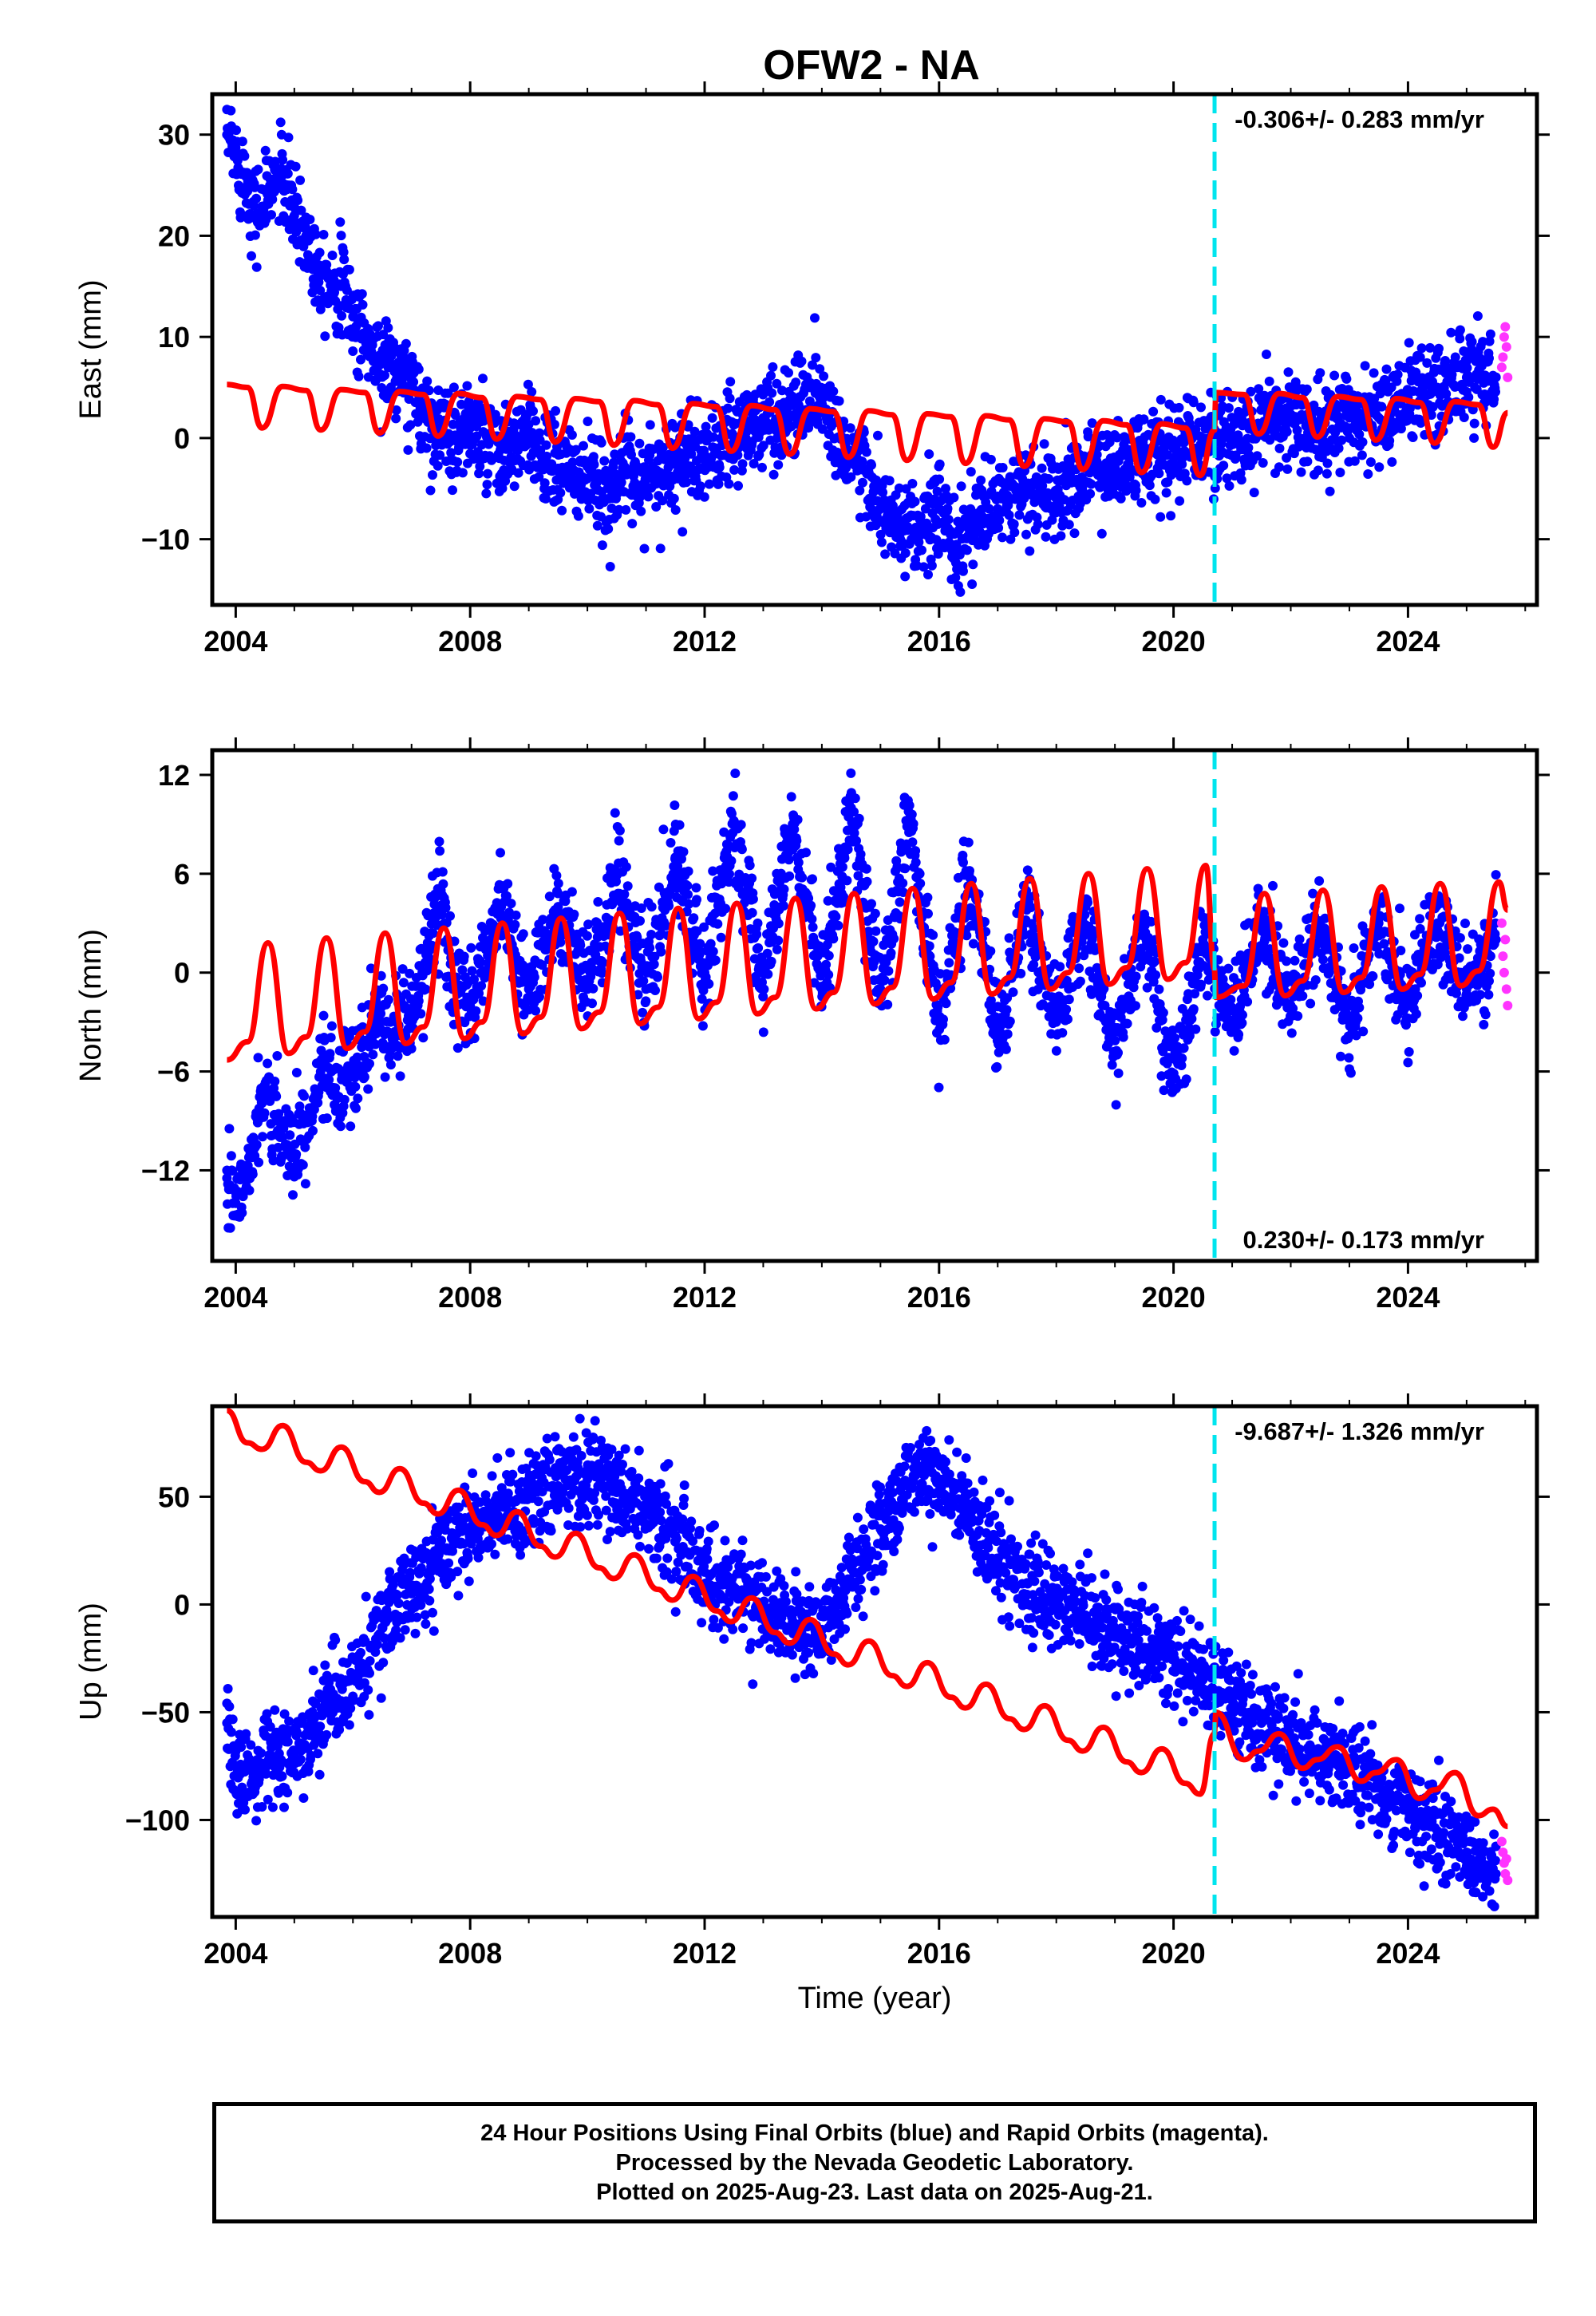  What do you see at coordinates (1504, 352) in the screenshot?
I see `east-rapid-points` at bounding box center [1504, 352].